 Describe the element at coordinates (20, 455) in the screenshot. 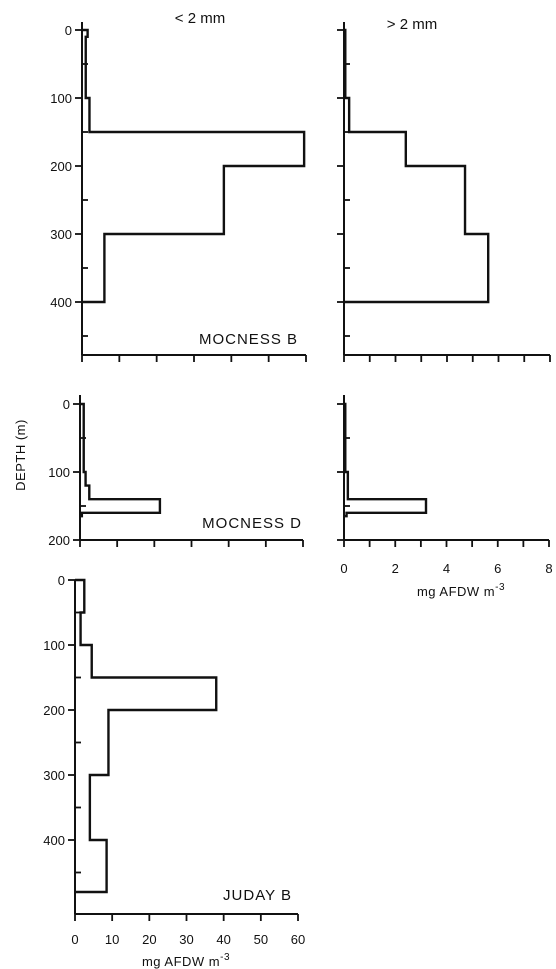

I see `y-axis-label: DEPTH (m)` at that location.